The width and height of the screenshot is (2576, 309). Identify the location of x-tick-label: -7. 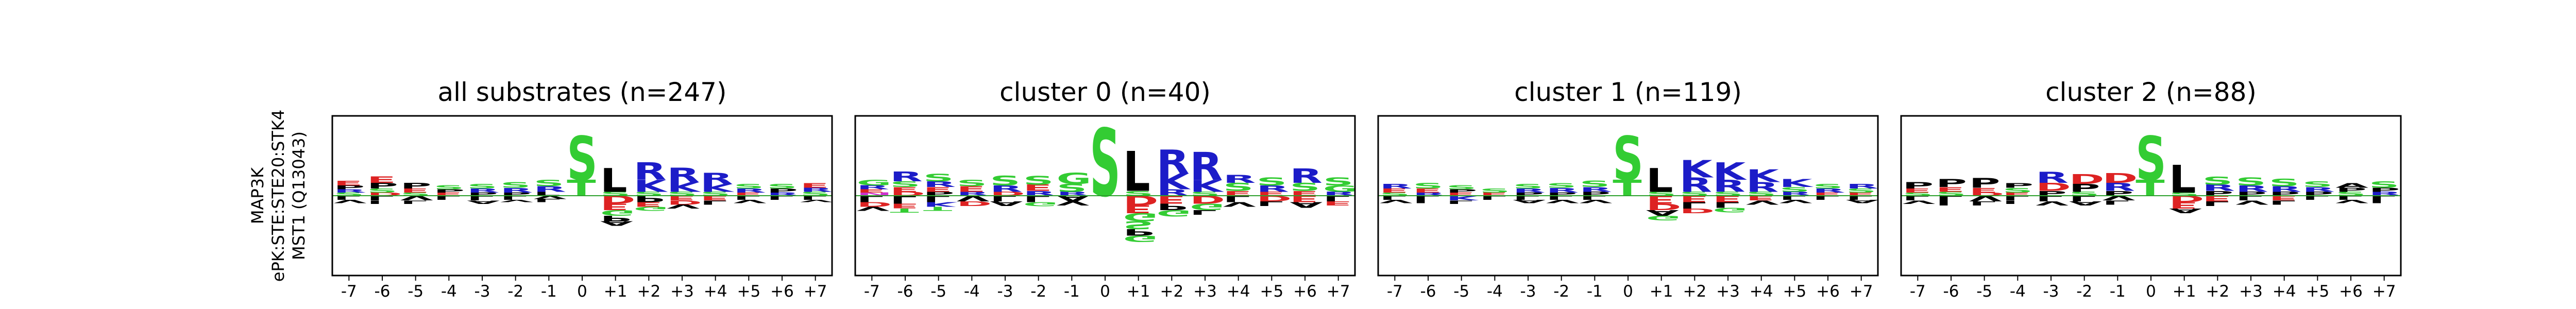
(871, 291).